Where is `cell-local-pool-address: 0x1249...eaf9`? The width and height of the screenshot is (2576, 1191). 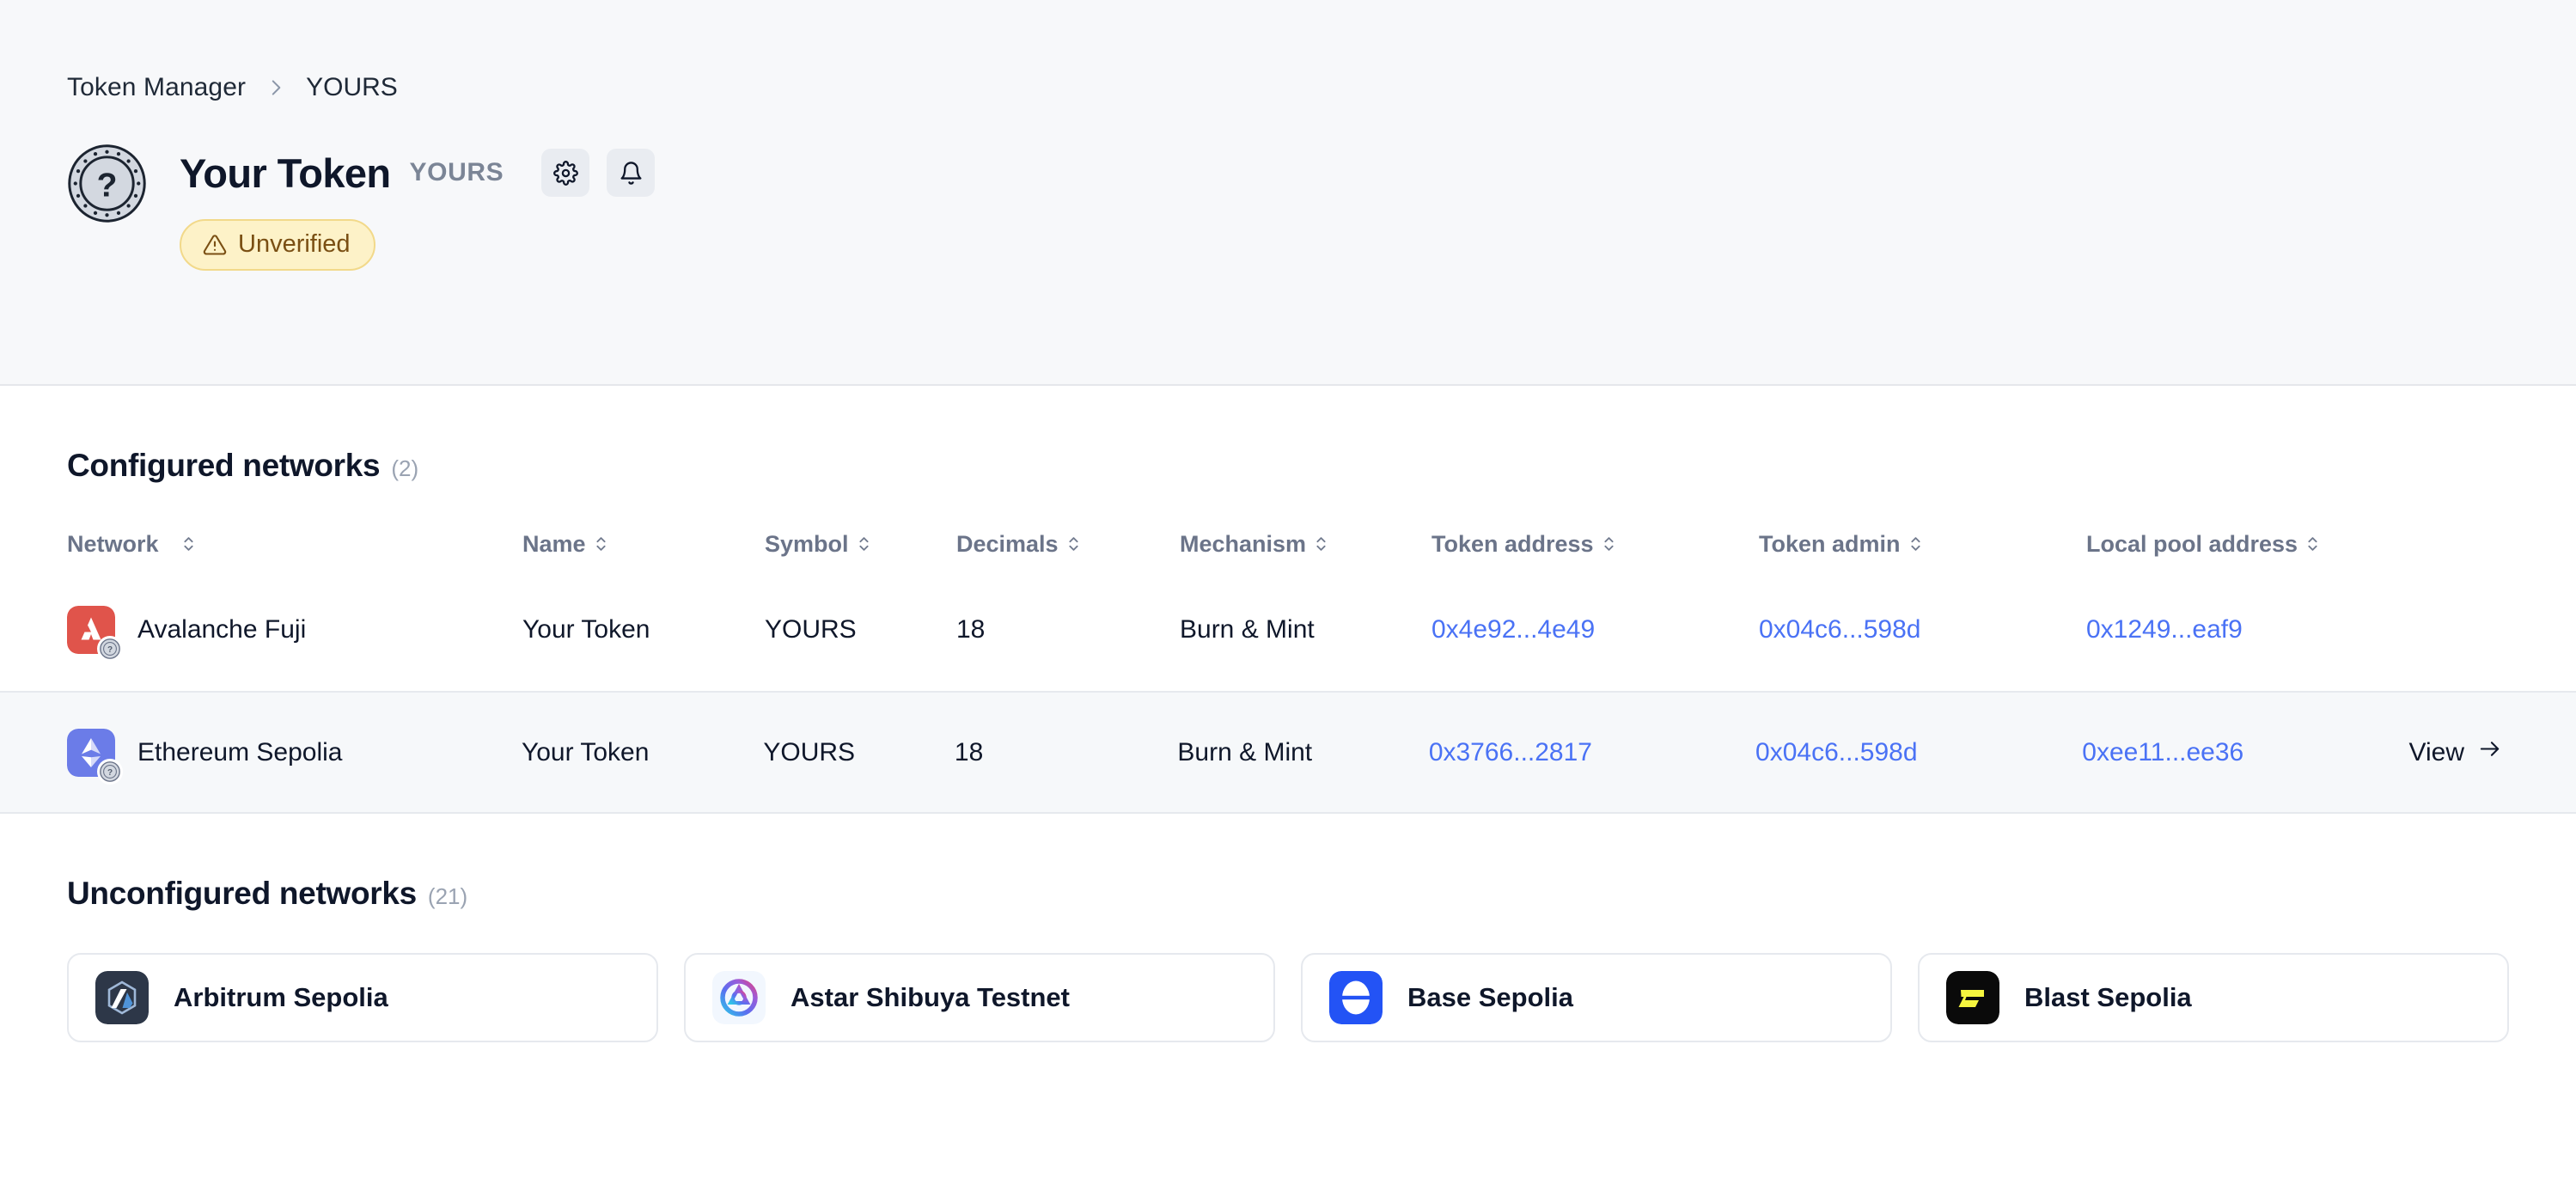 cell-local-pool-address: 0x1249...eaf9 is located at coordinates (2250, 629).